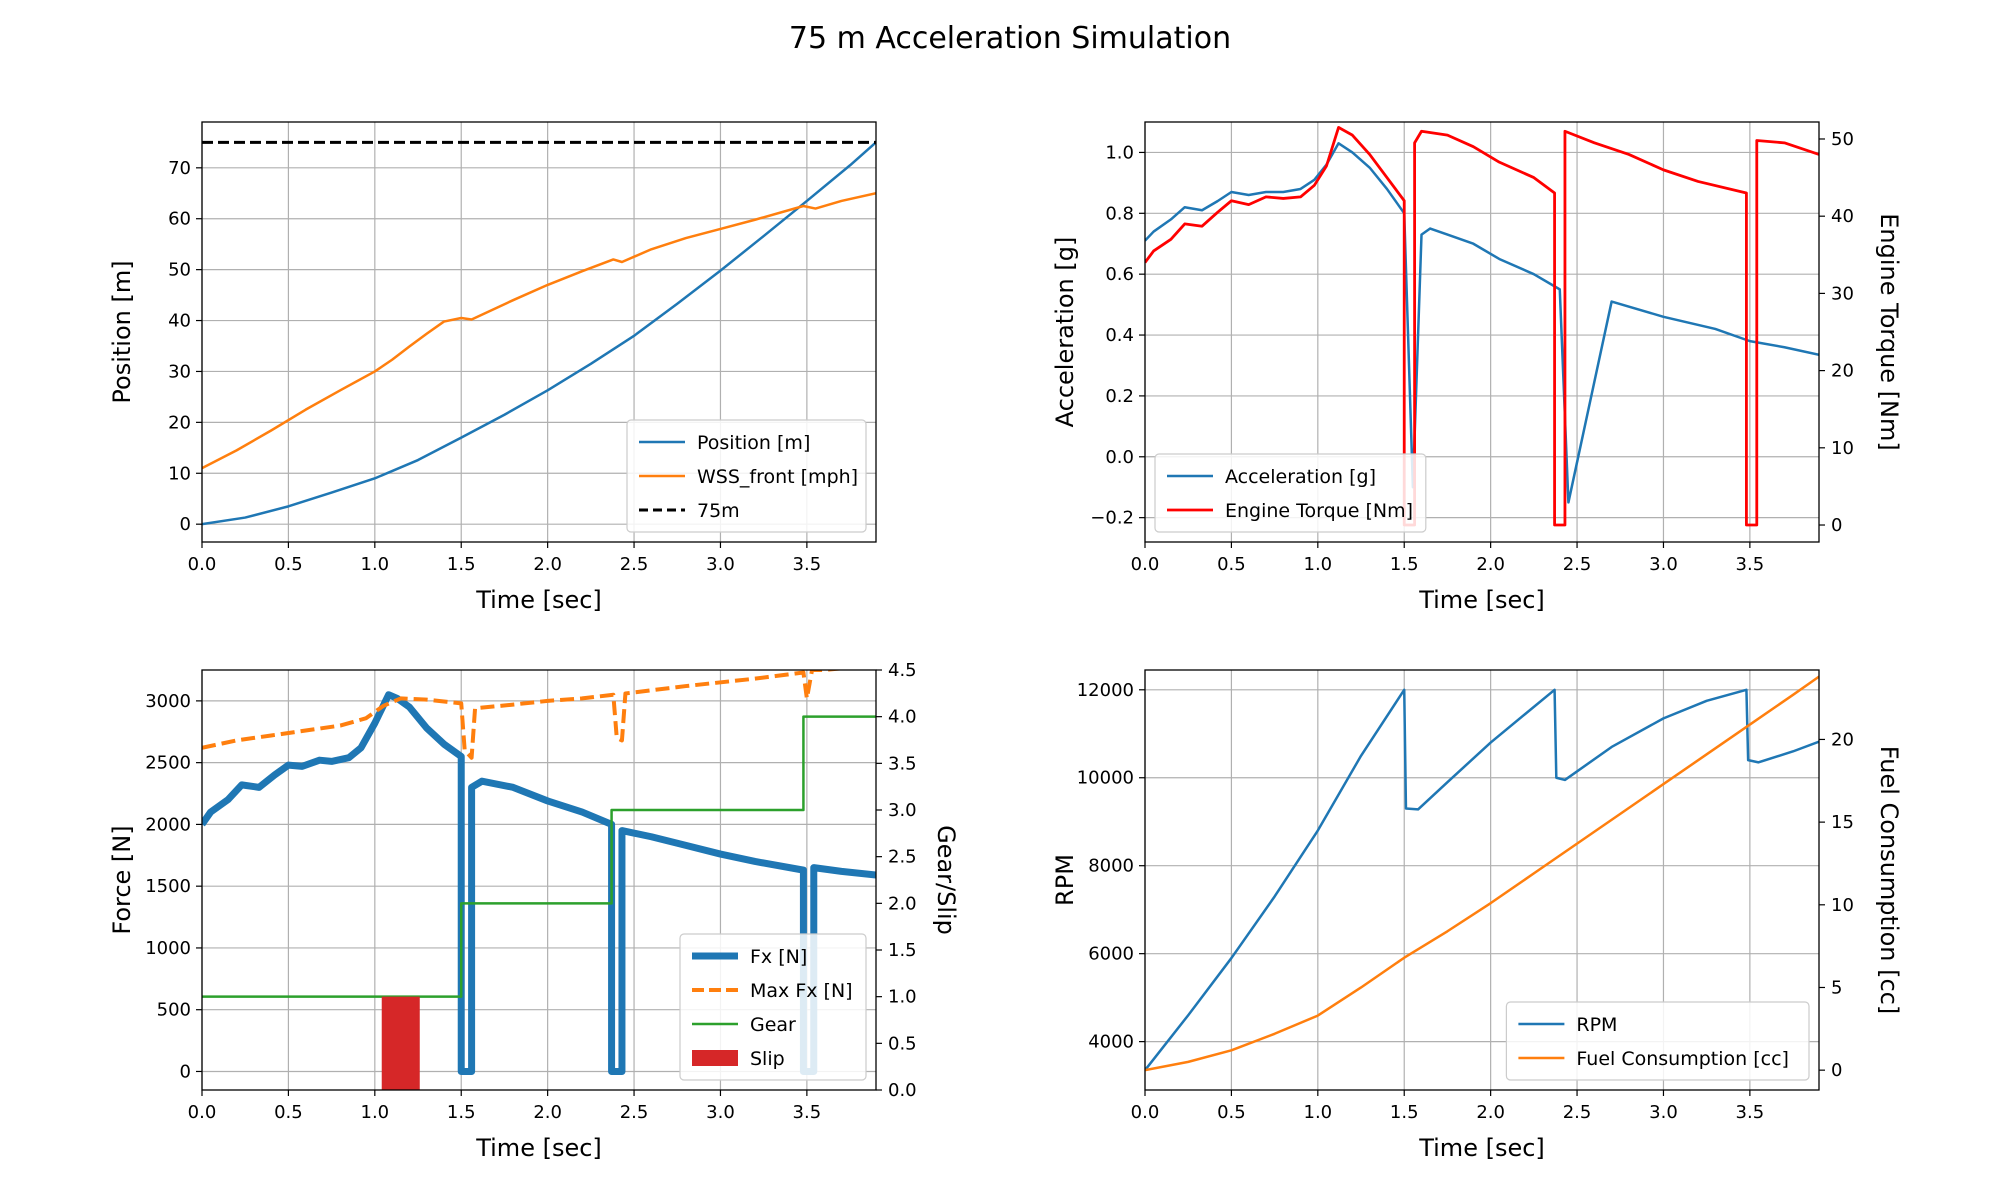 This screenshot has height=1200, width=2000. What do you see at coordinates (1889, 332) in the screenshot?
I see `y-right-axis-label: Engine Torque [Nm]` at bounding box center [1889, 332].